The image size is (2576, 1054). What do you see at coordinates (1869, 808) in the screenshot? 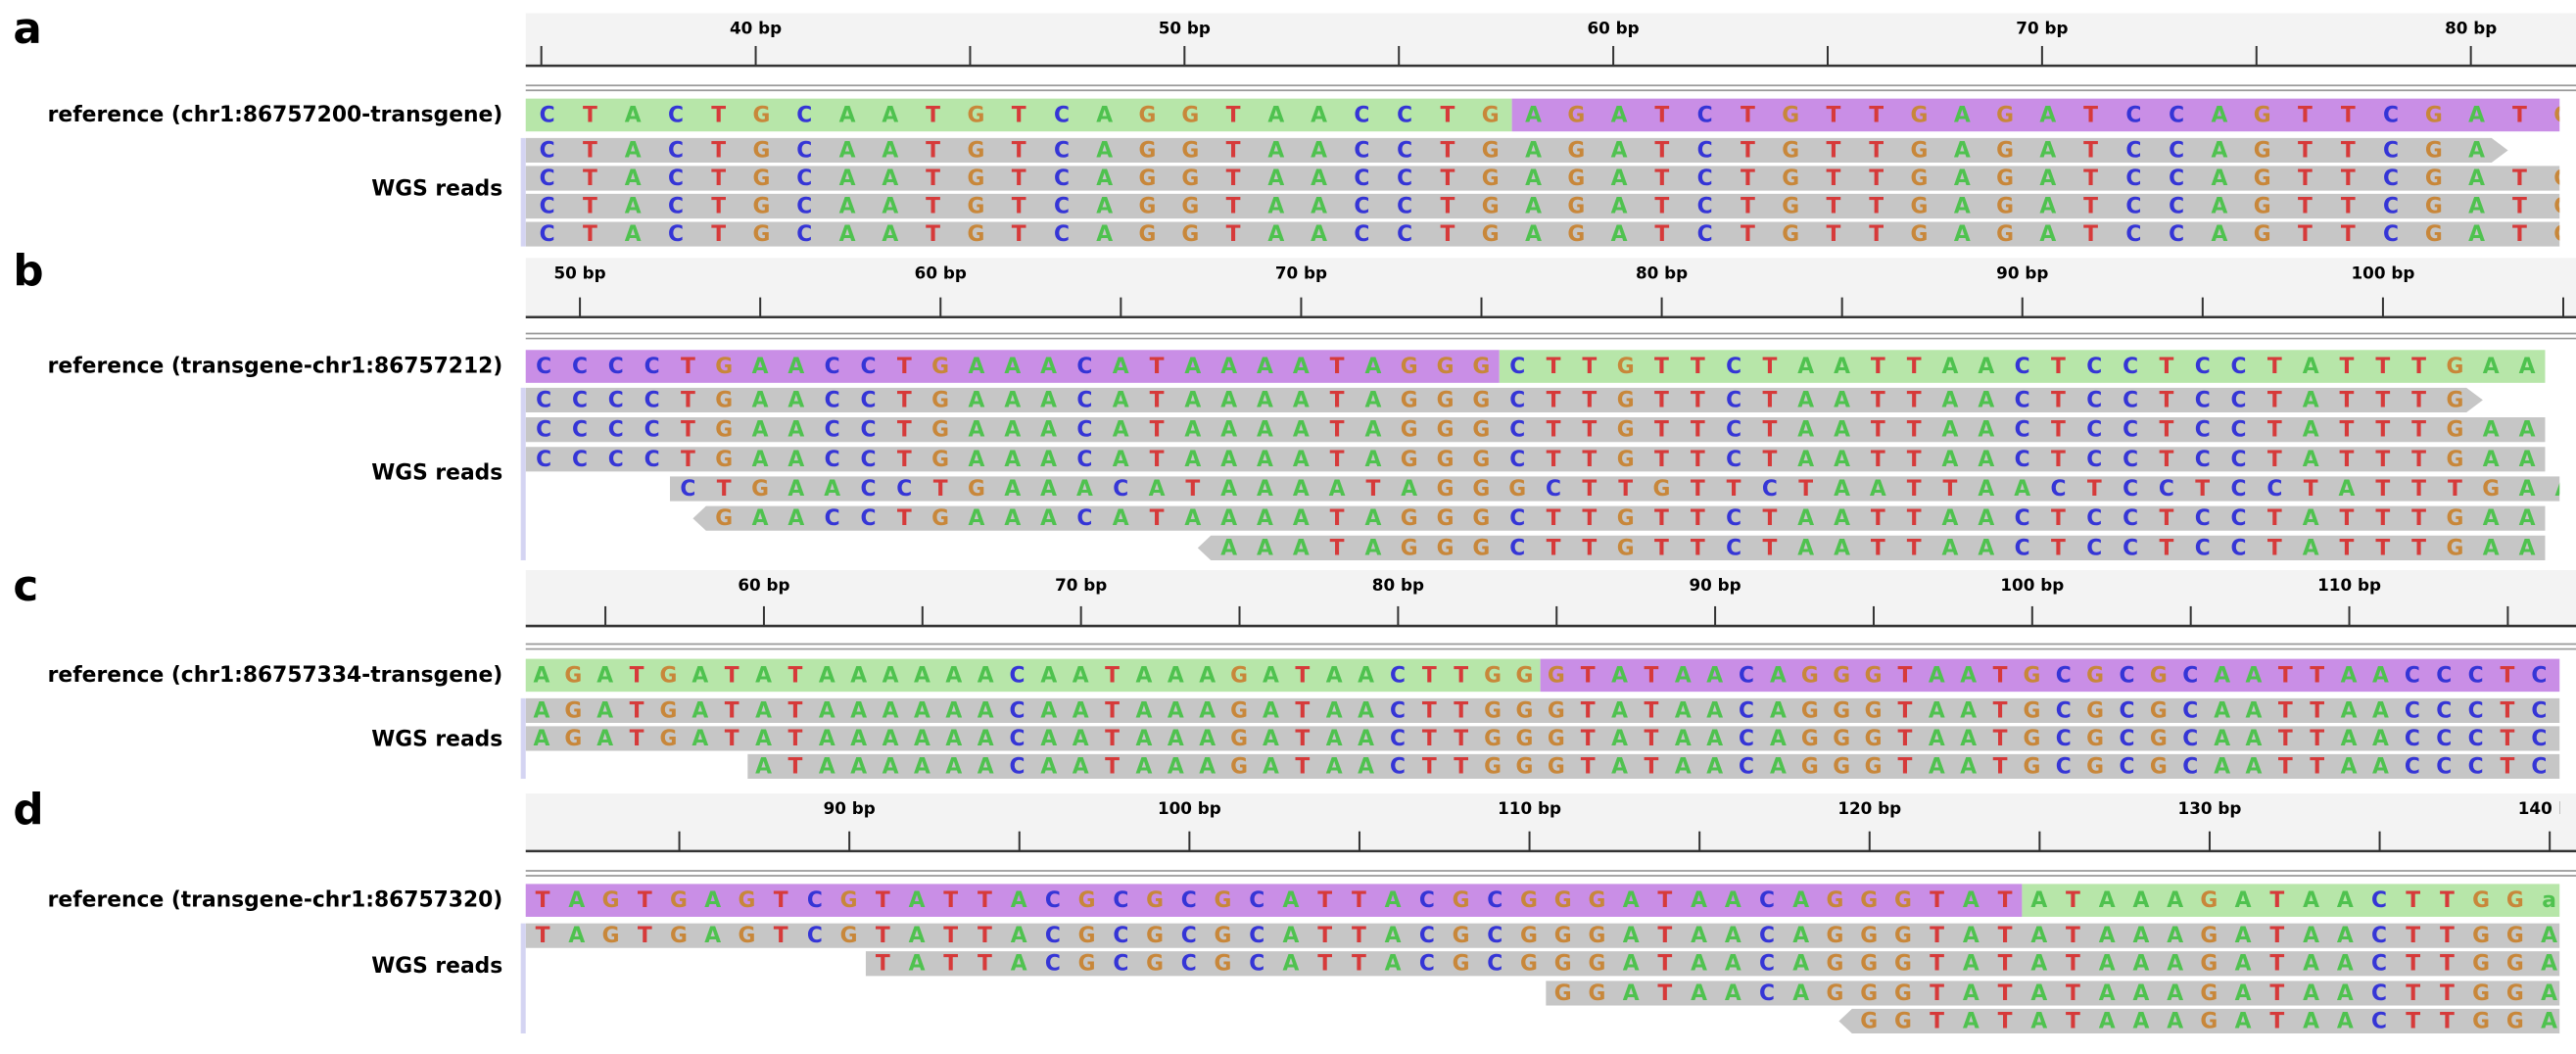
I see `ruler-label: 120 bp` at bounding box center [1869, 808].